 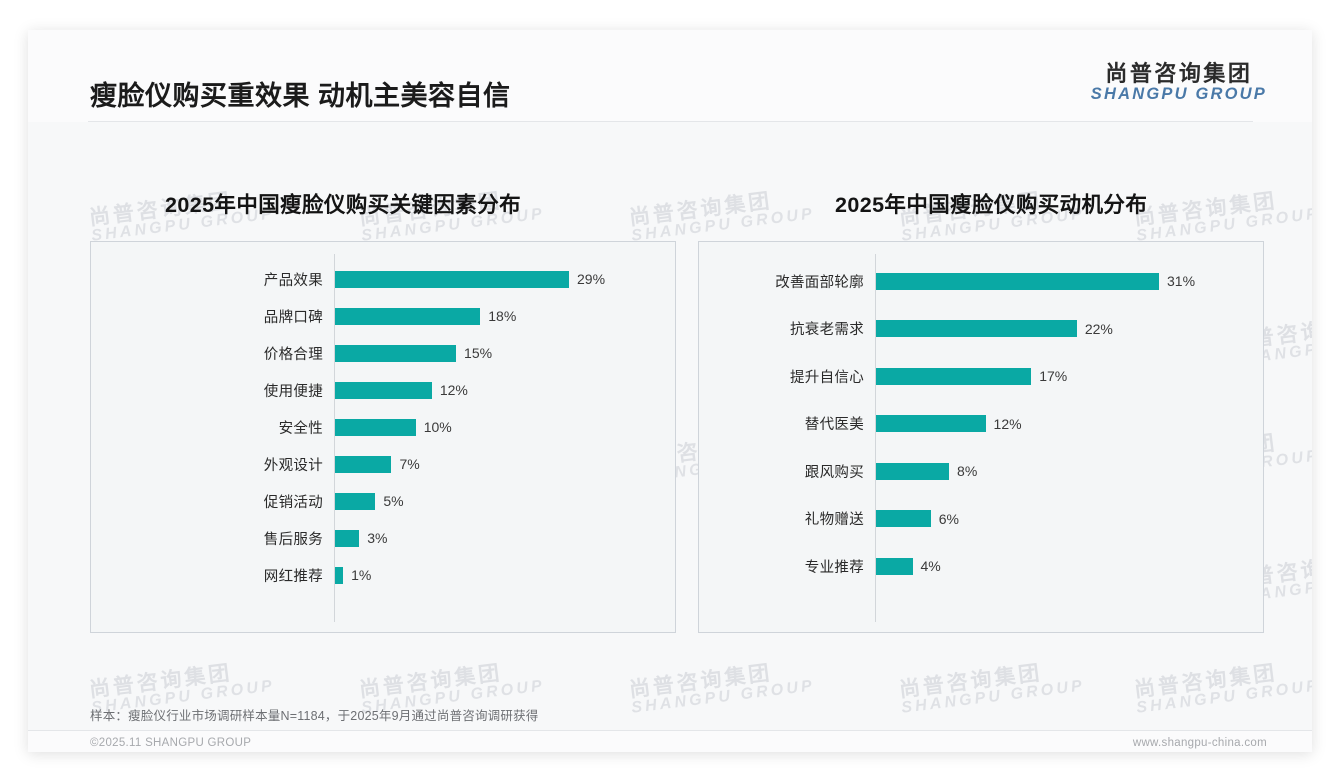 I want to click on chart-title-right: 2025年中国瘦脸仪购买动机分布, so click(x=991, y=205).